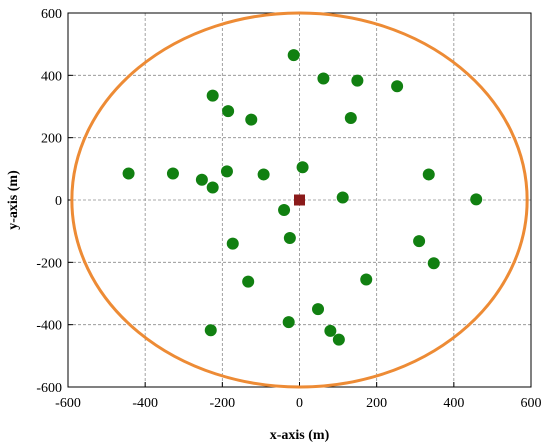 This screenshot has height=446, width=550. I want to click on y-tick-label: -200, so click(49, 263).